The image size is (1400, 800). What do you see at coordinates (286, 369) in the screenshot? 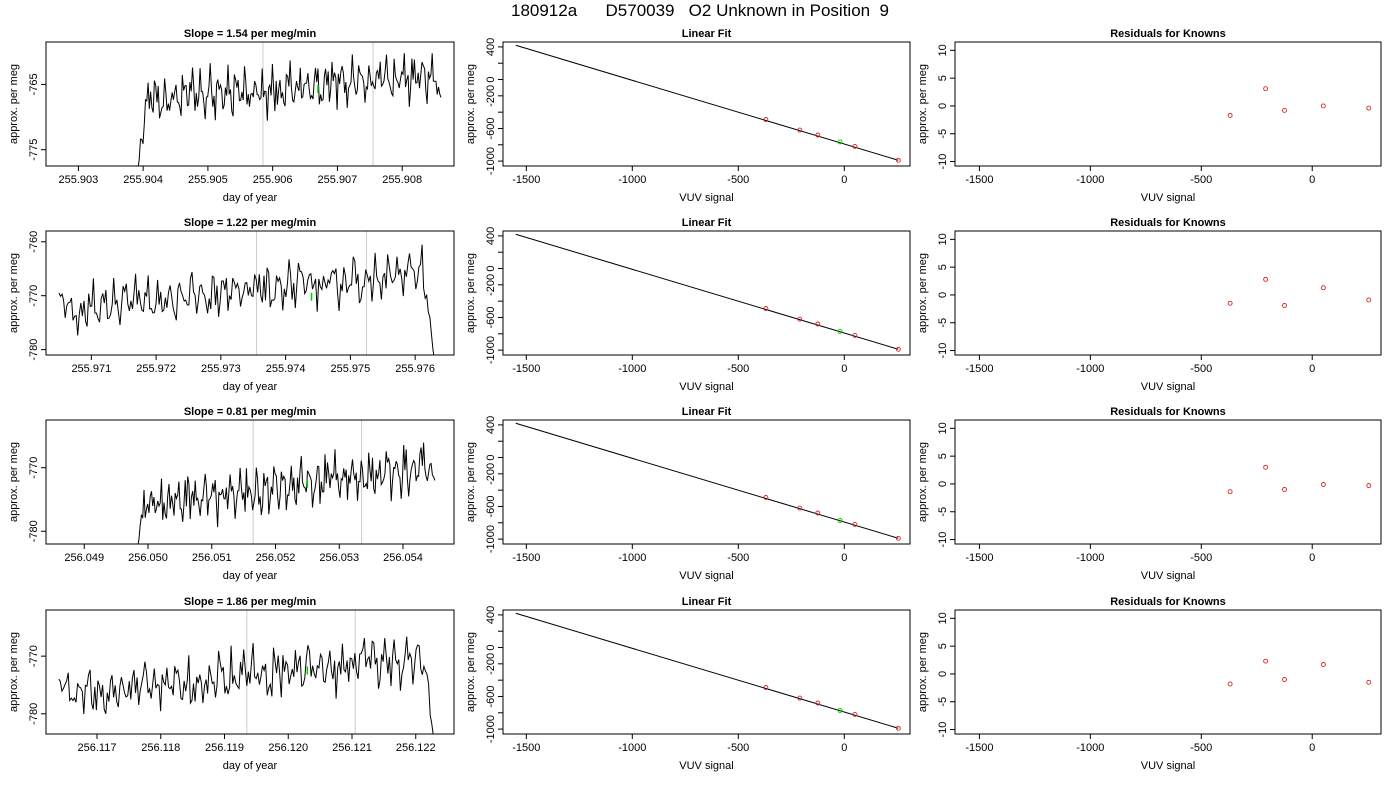
I see `x-tick-label: 255.974` at bounding box center [286, 369].